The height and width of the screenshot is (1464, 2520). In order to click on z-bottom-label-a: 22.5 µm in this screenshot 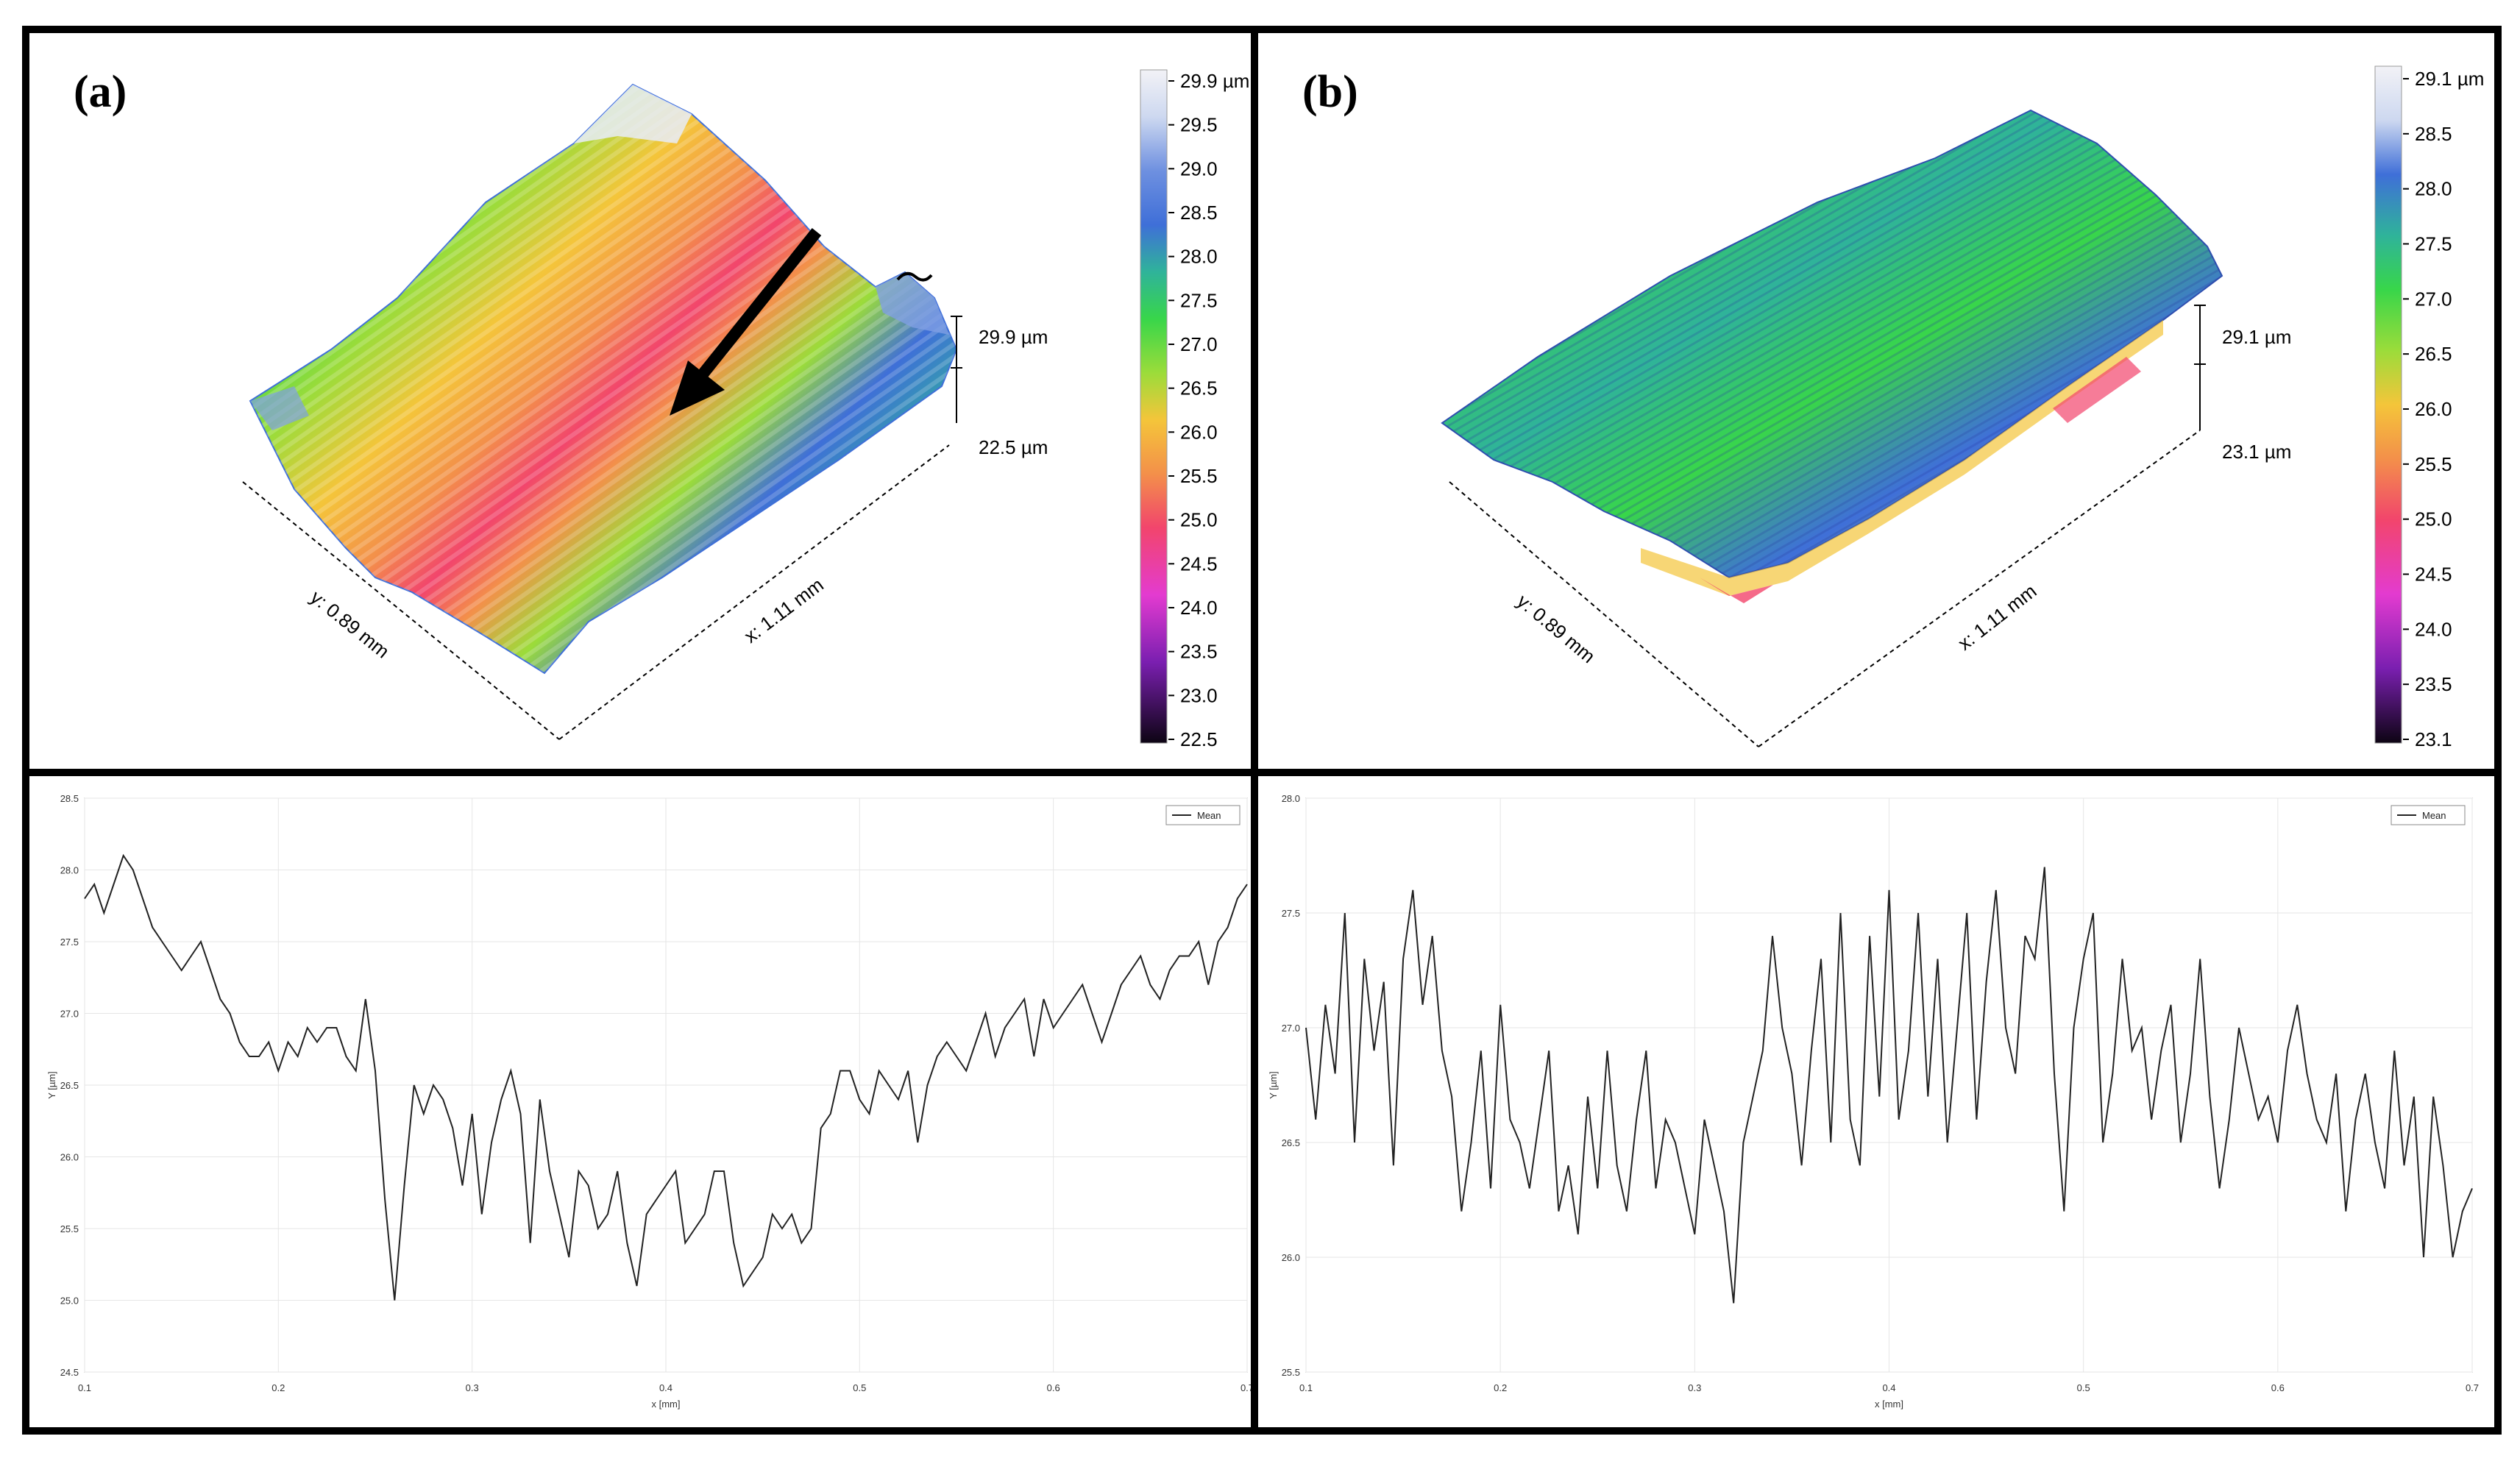, I will do `click(1013, 447)`.